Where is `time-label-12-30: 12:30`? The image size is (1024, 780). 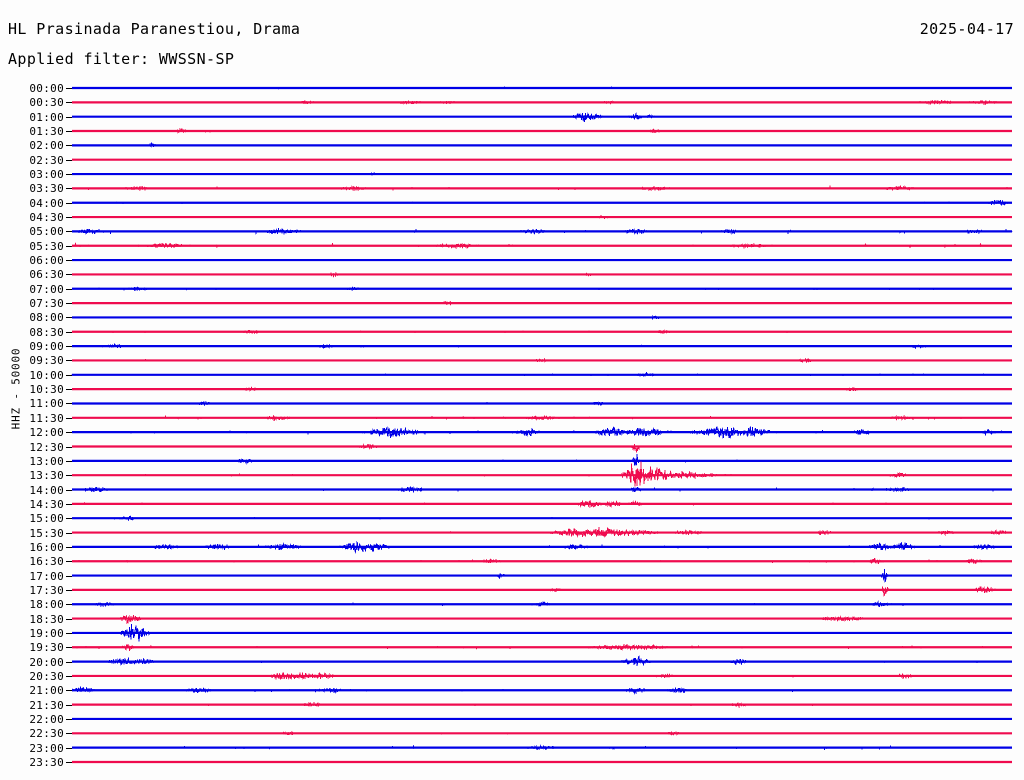 time-label-12-30: 12:30 is located at coordinates (46, 447).